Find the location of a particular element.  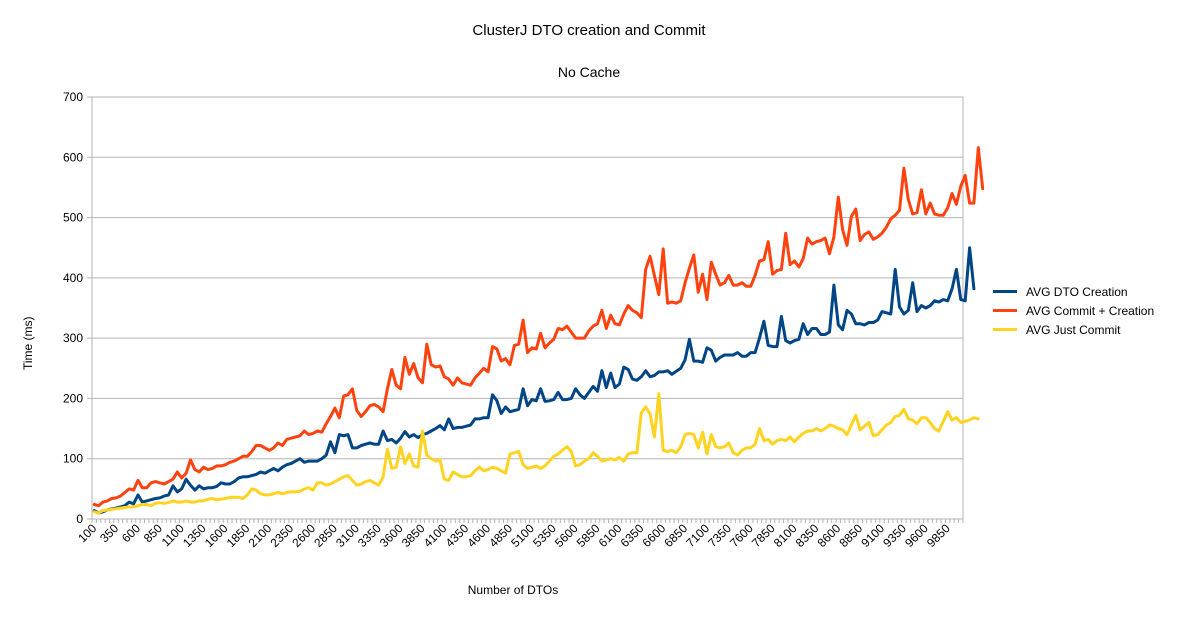

x-tick-label: 4100 is located at coordinates (435, 535).